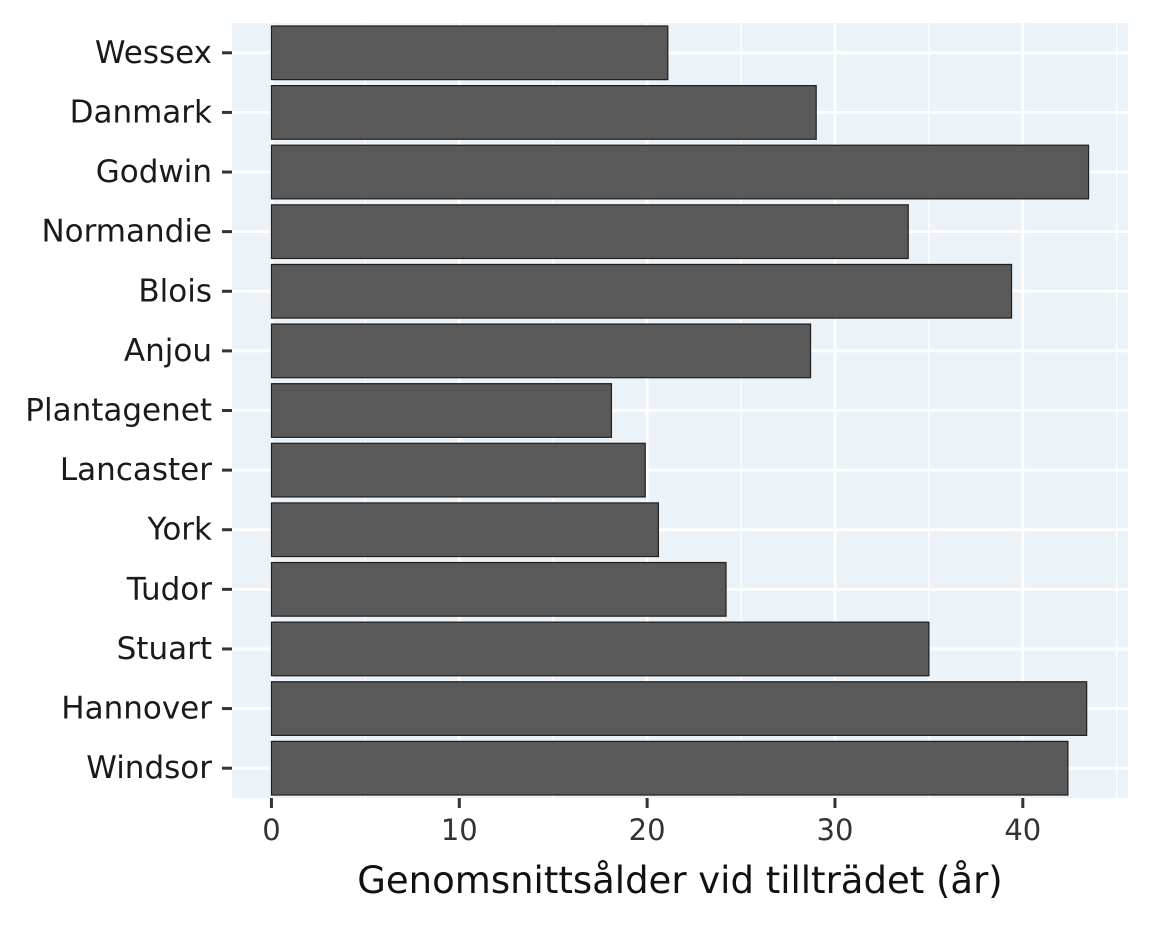  What do you see at coordinates (647, 830) in the screenshot?
I see `x-tick-label: 20` at bounding box center [647, 830].